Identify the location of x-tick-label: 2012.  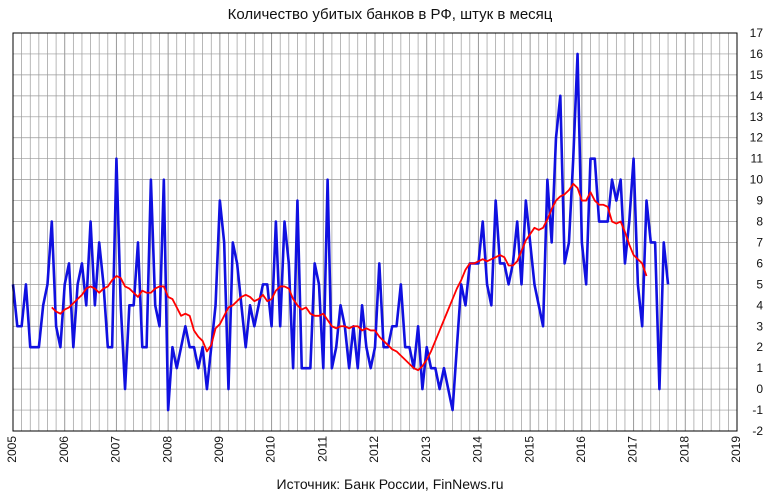
(374, 449).